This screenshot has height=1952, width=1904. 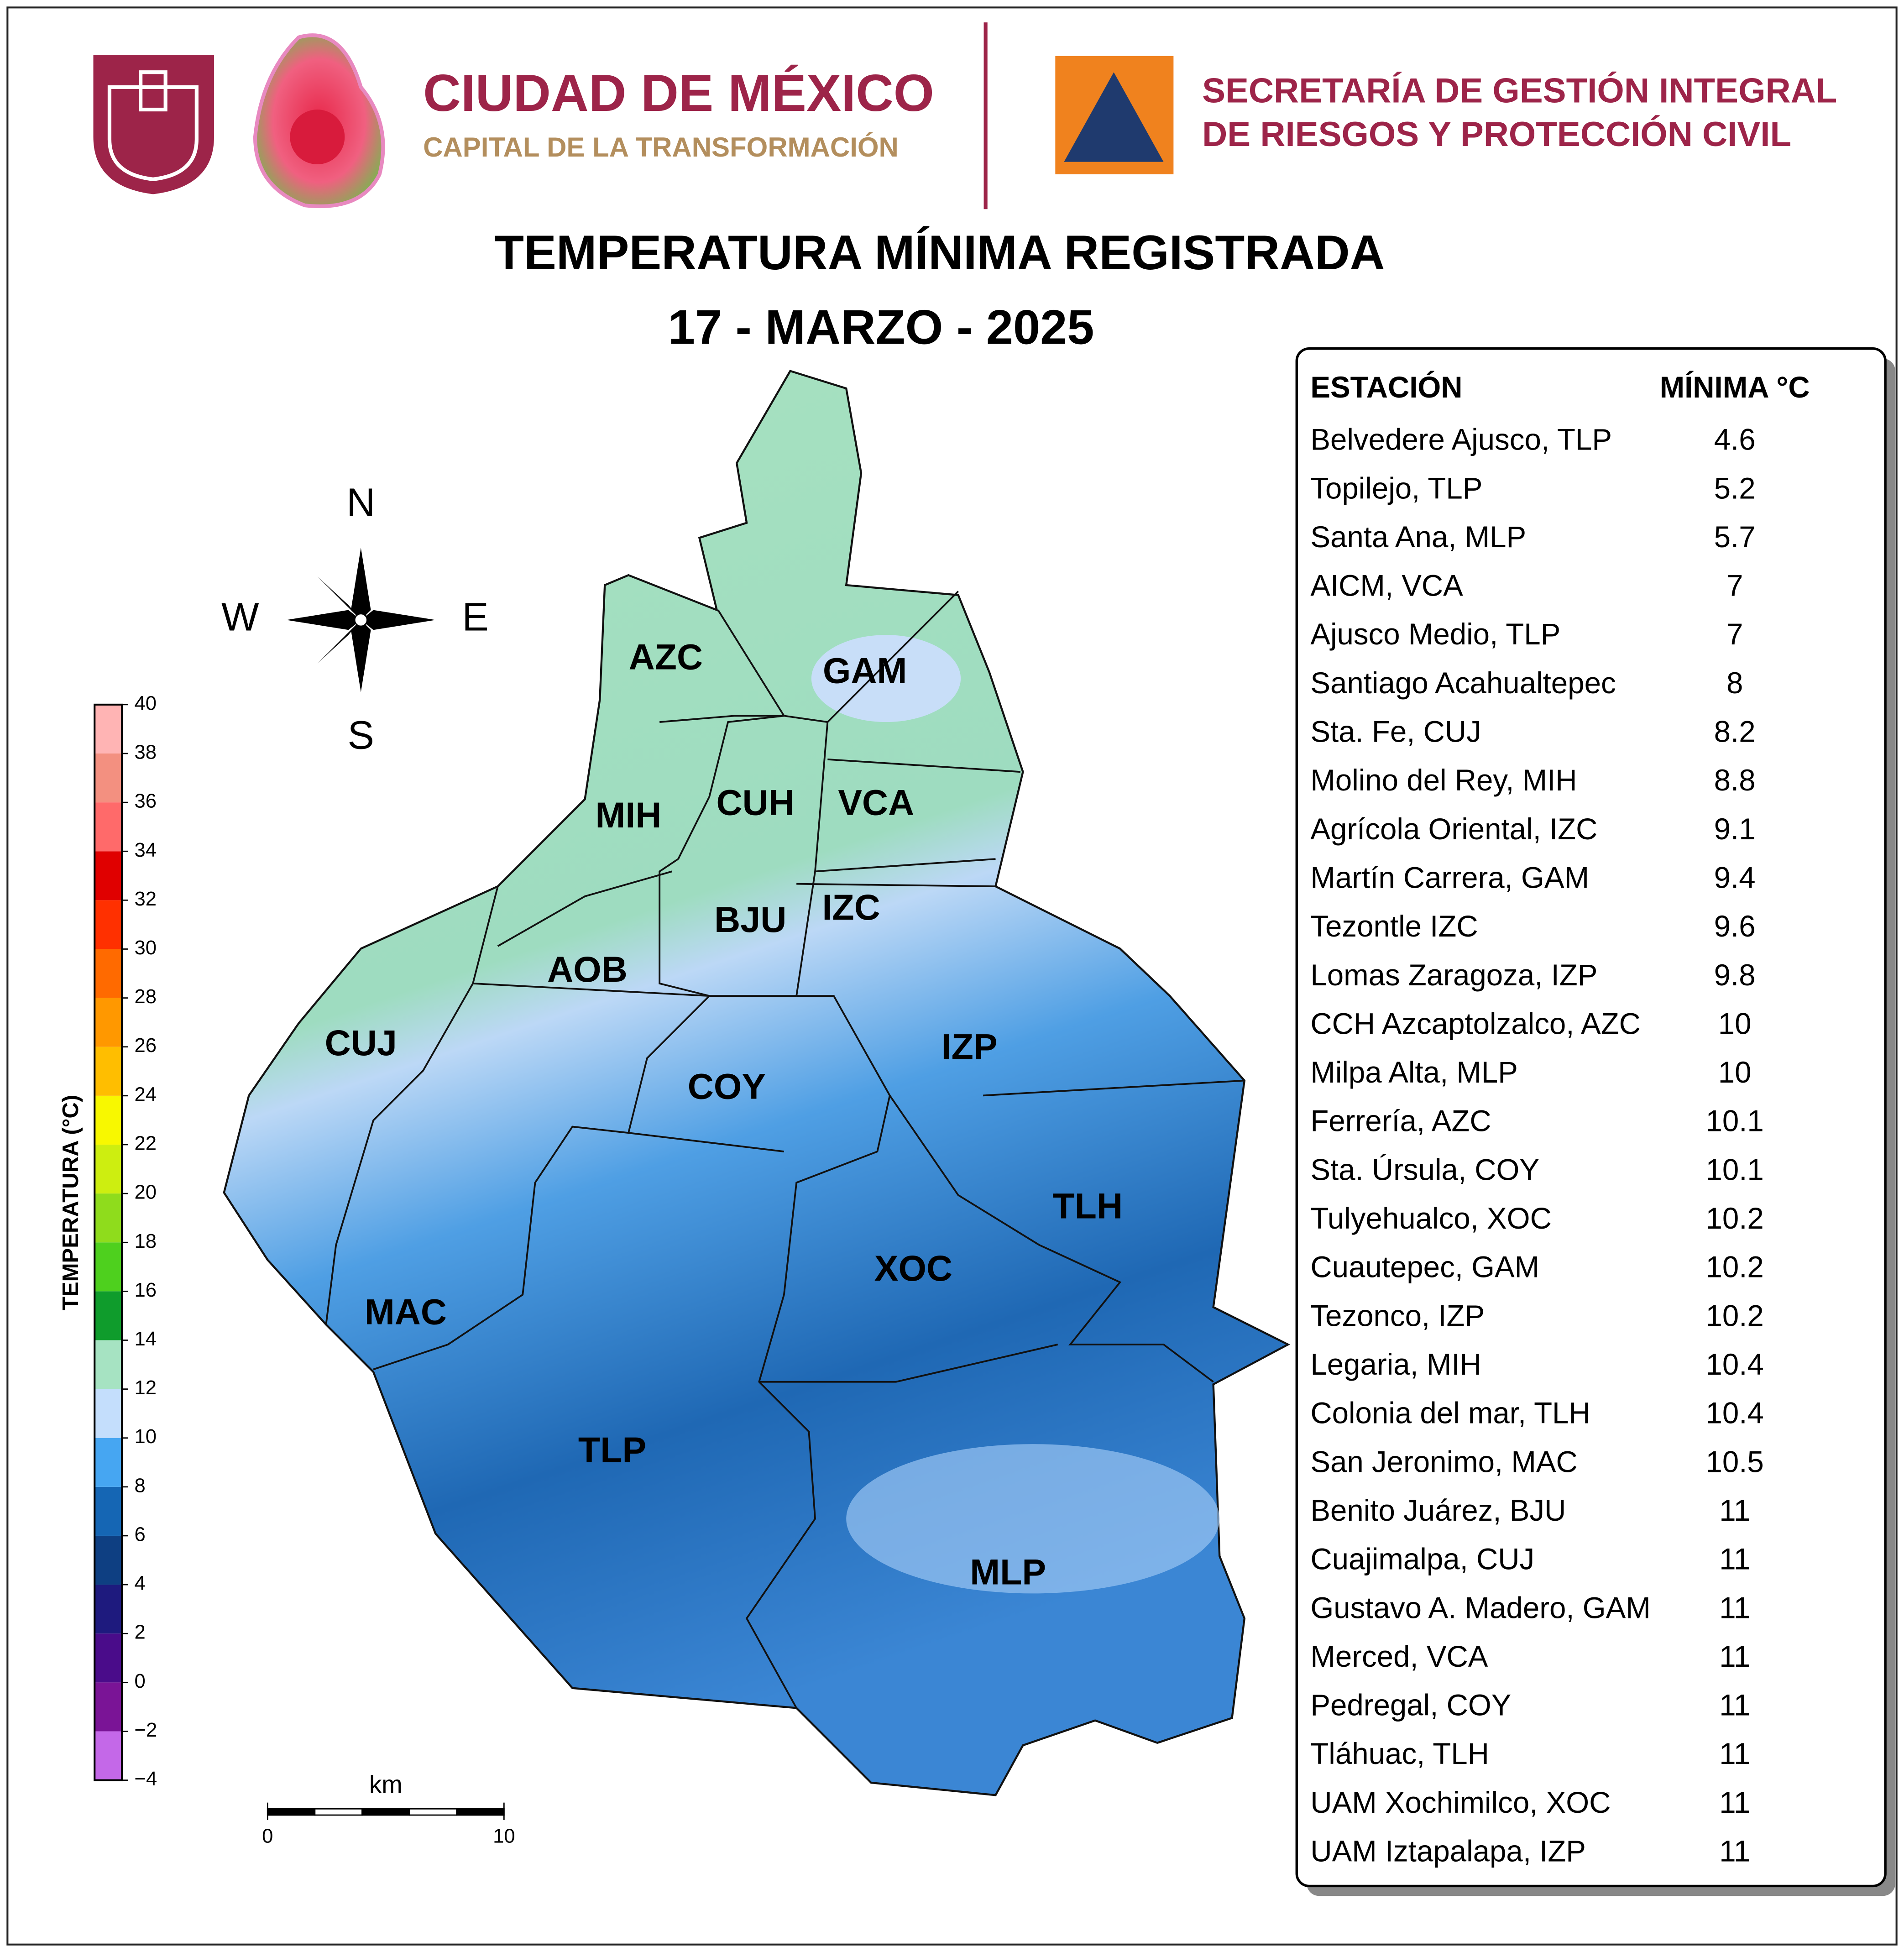 I want to click on colorbar-tick-label: 38, so click(x=146, y=753).